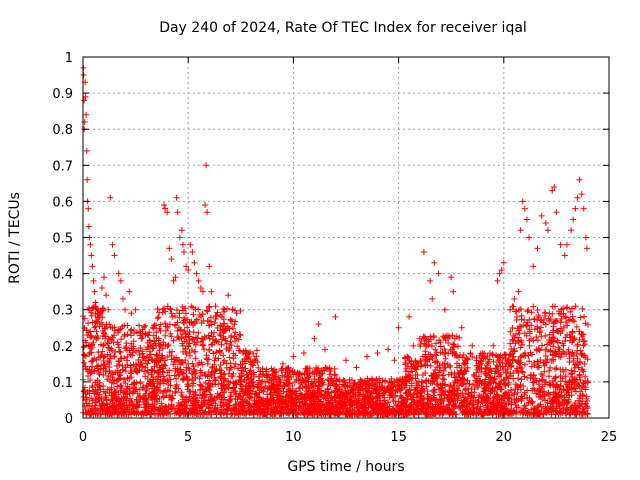 The height and width of the screenshot is (480, 640). I want to click on x-axis-label: GPS time / hours, so click(345, 467).